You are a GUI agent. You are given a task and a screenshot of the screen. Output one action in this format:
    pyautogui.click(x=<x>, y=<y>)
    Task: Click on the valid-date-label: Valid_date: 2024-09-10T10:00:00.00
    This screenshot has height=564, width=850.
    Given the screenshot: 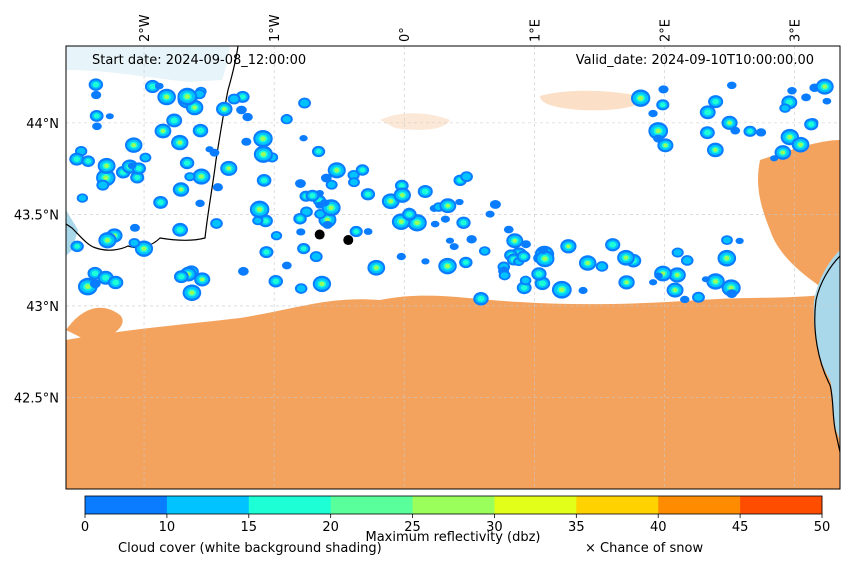 What is the action you would take?
    pyautogui.click(x=695, y=60)
    